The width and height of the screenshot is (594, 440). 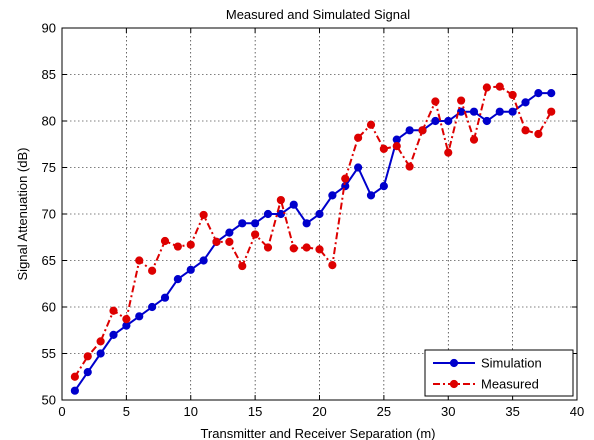 What do you see at coordinates (255, 411) in the screenshot?
I see `x-tick-label: 15` at bounding box center [255, 411].